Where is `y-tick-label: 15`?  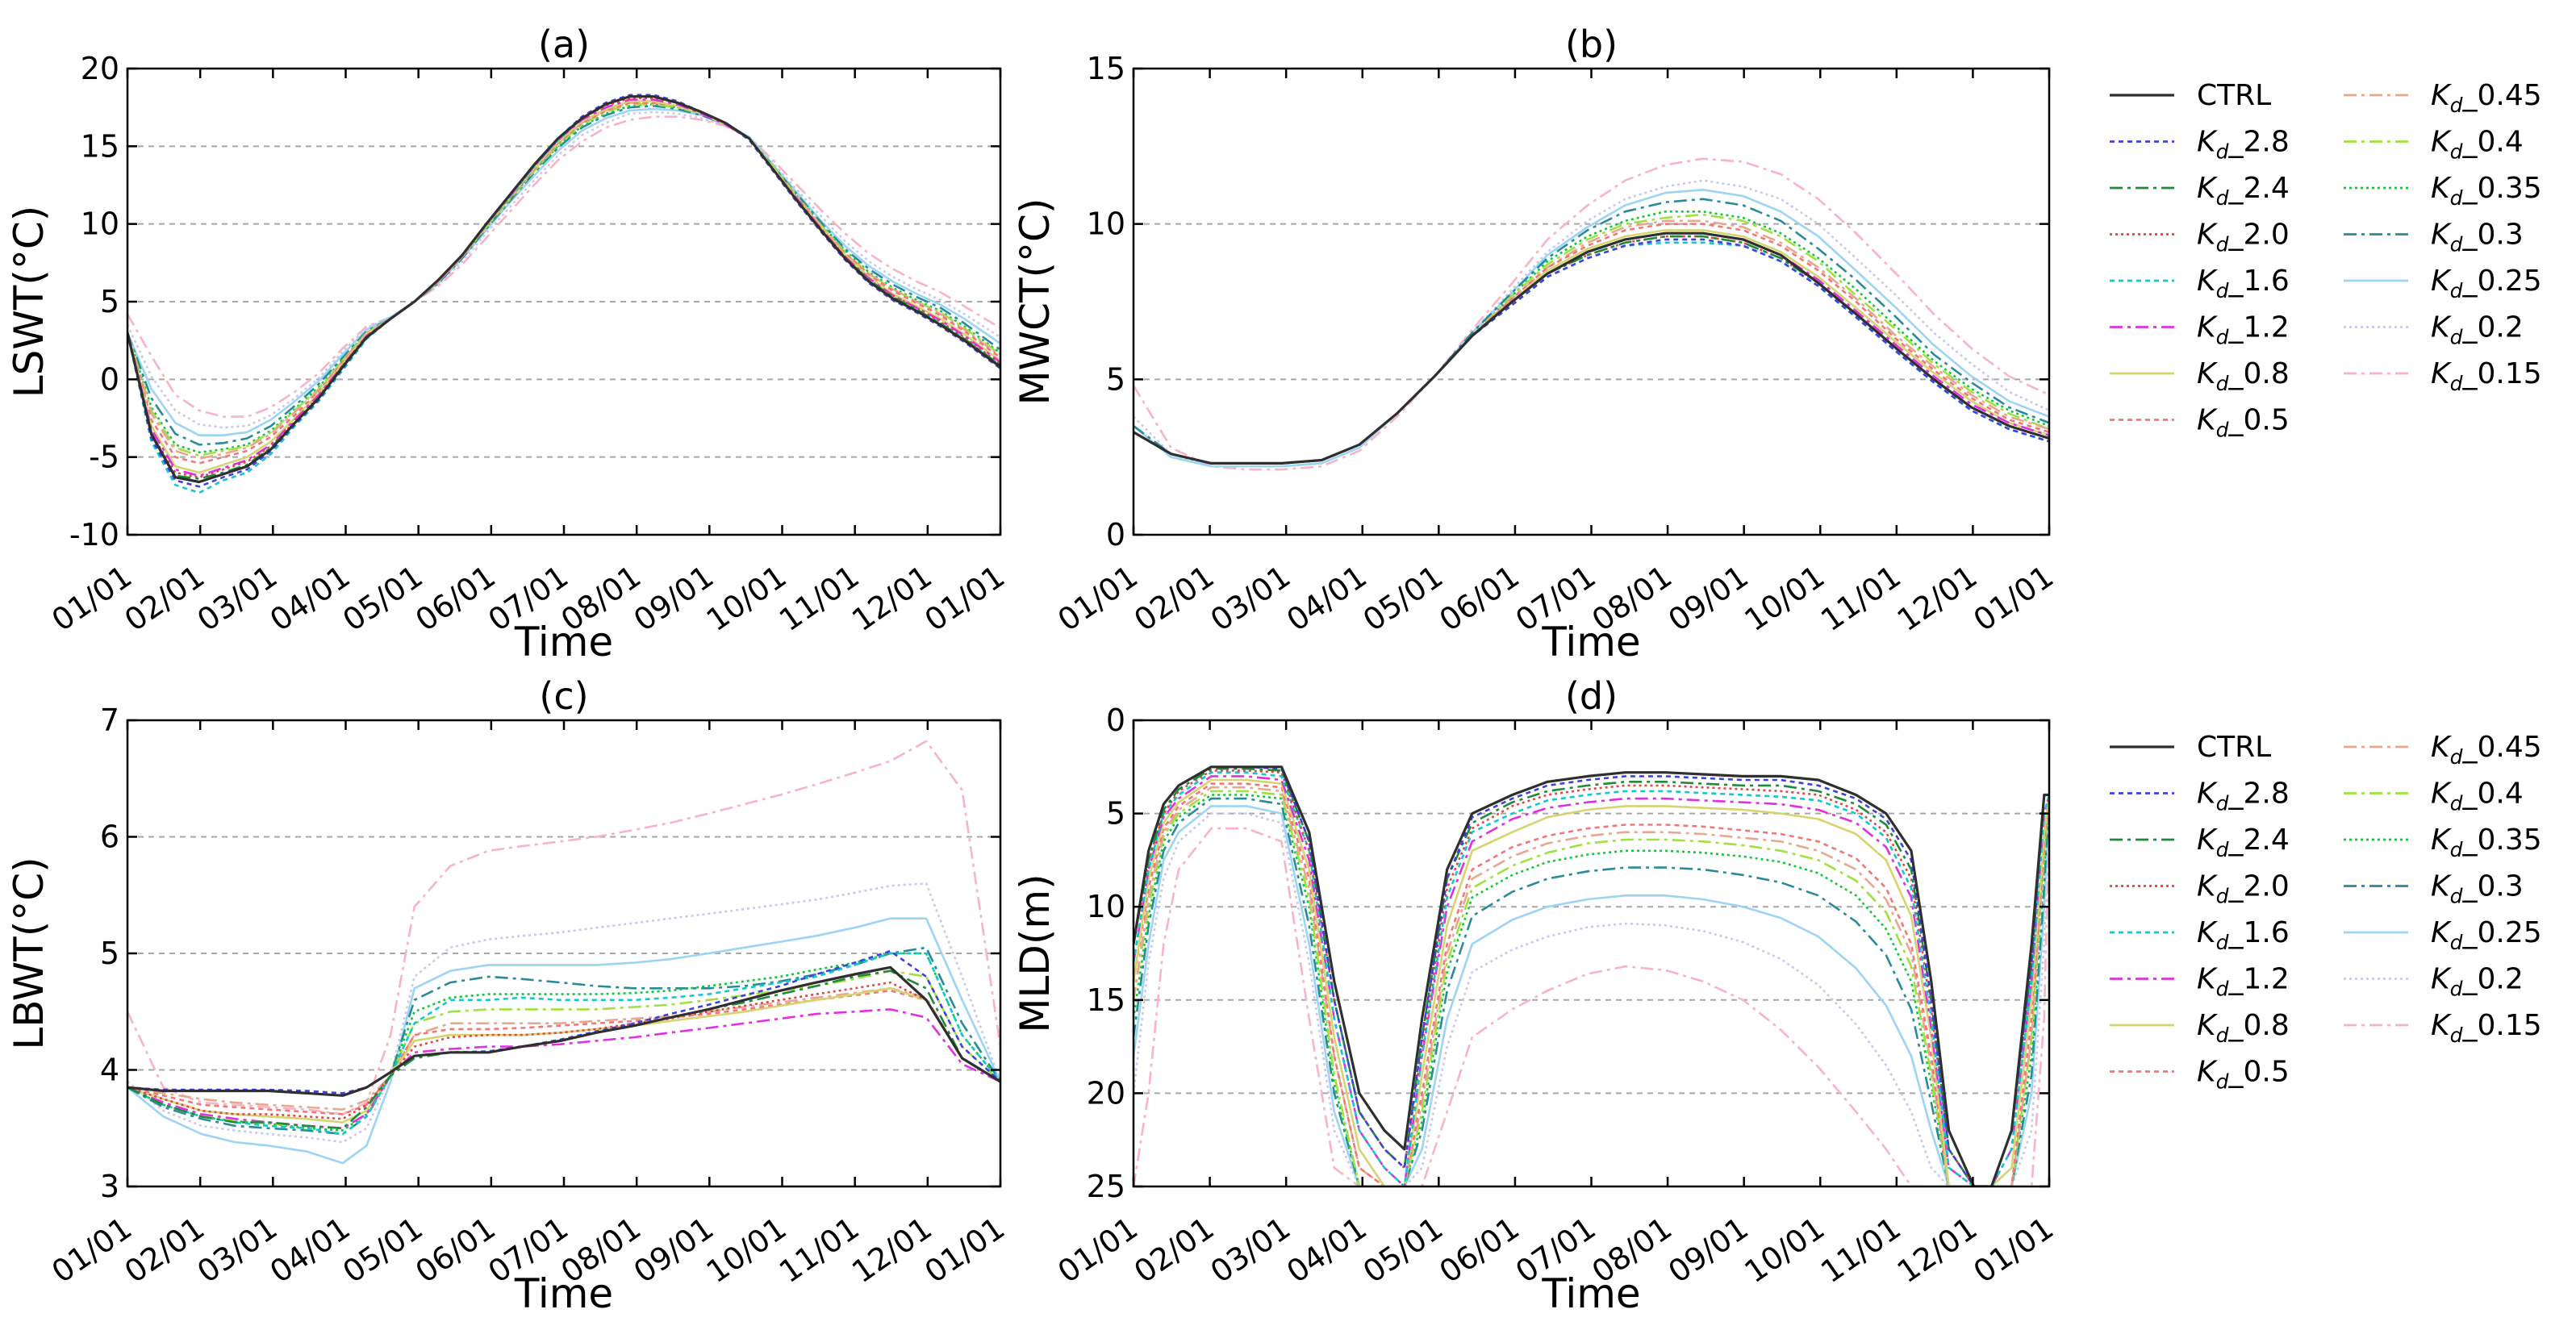
y-tick-label: 15 is located at coordinates (100, 146).